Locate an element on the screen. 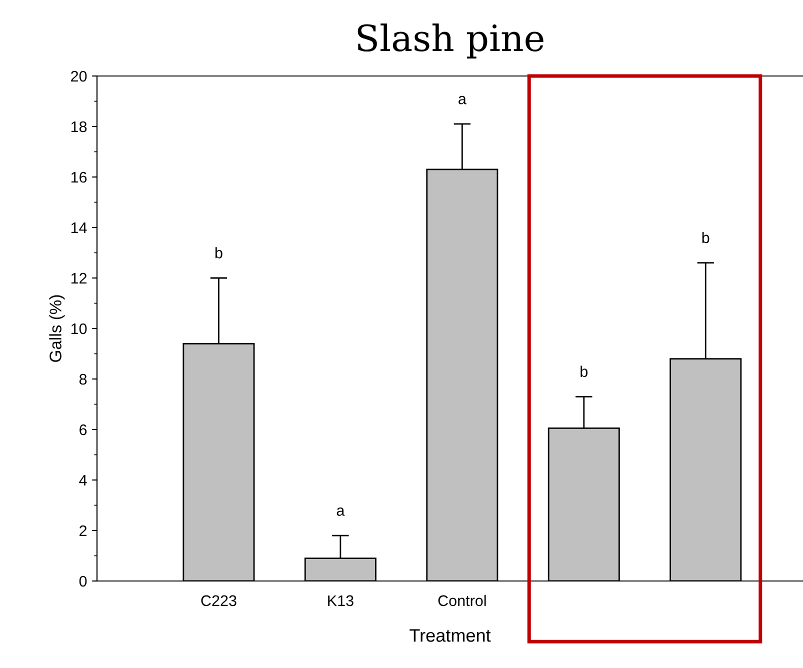  y-tick-label: 0 is located at coordinates (83, 581).